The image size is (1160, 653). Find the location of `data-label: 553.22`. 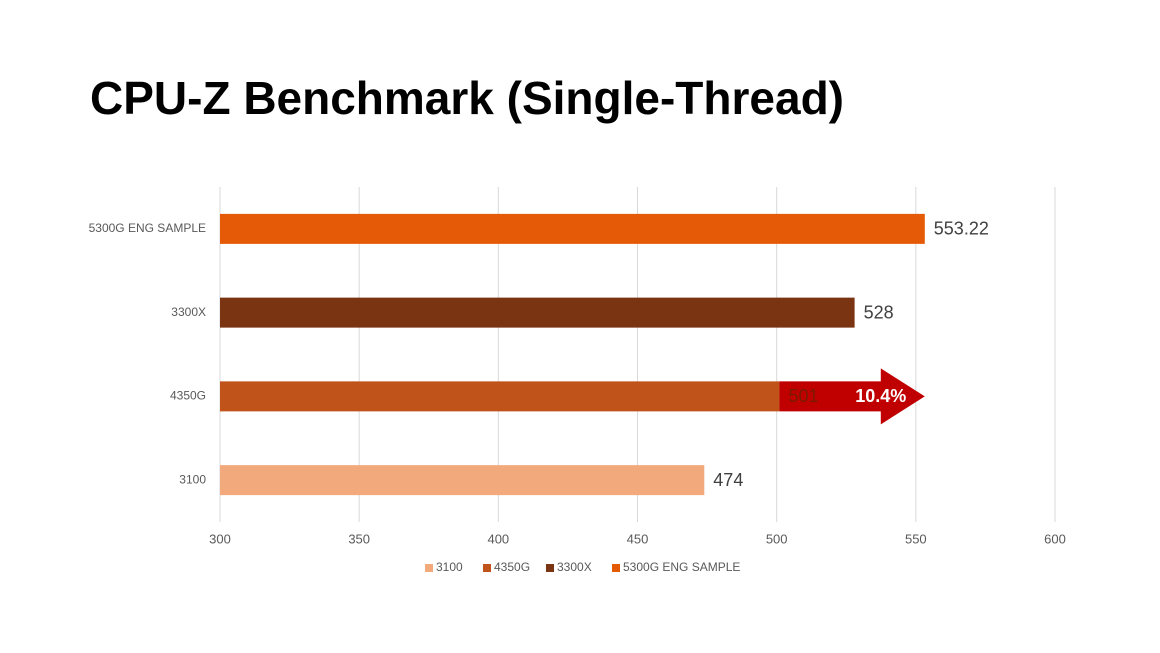

data-label: 553.22 is located at coordinates (961, 229).